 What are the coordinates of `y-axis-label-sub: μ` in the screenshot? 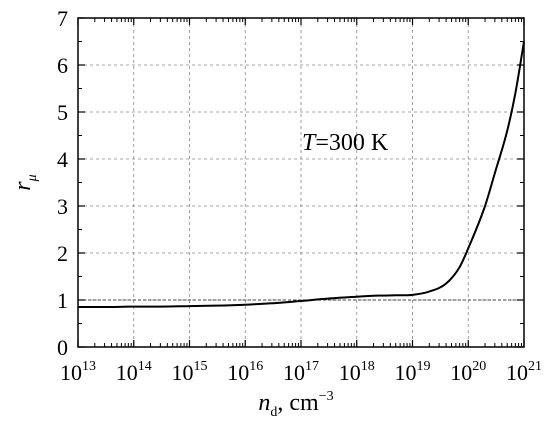 It's located at (32, 178).